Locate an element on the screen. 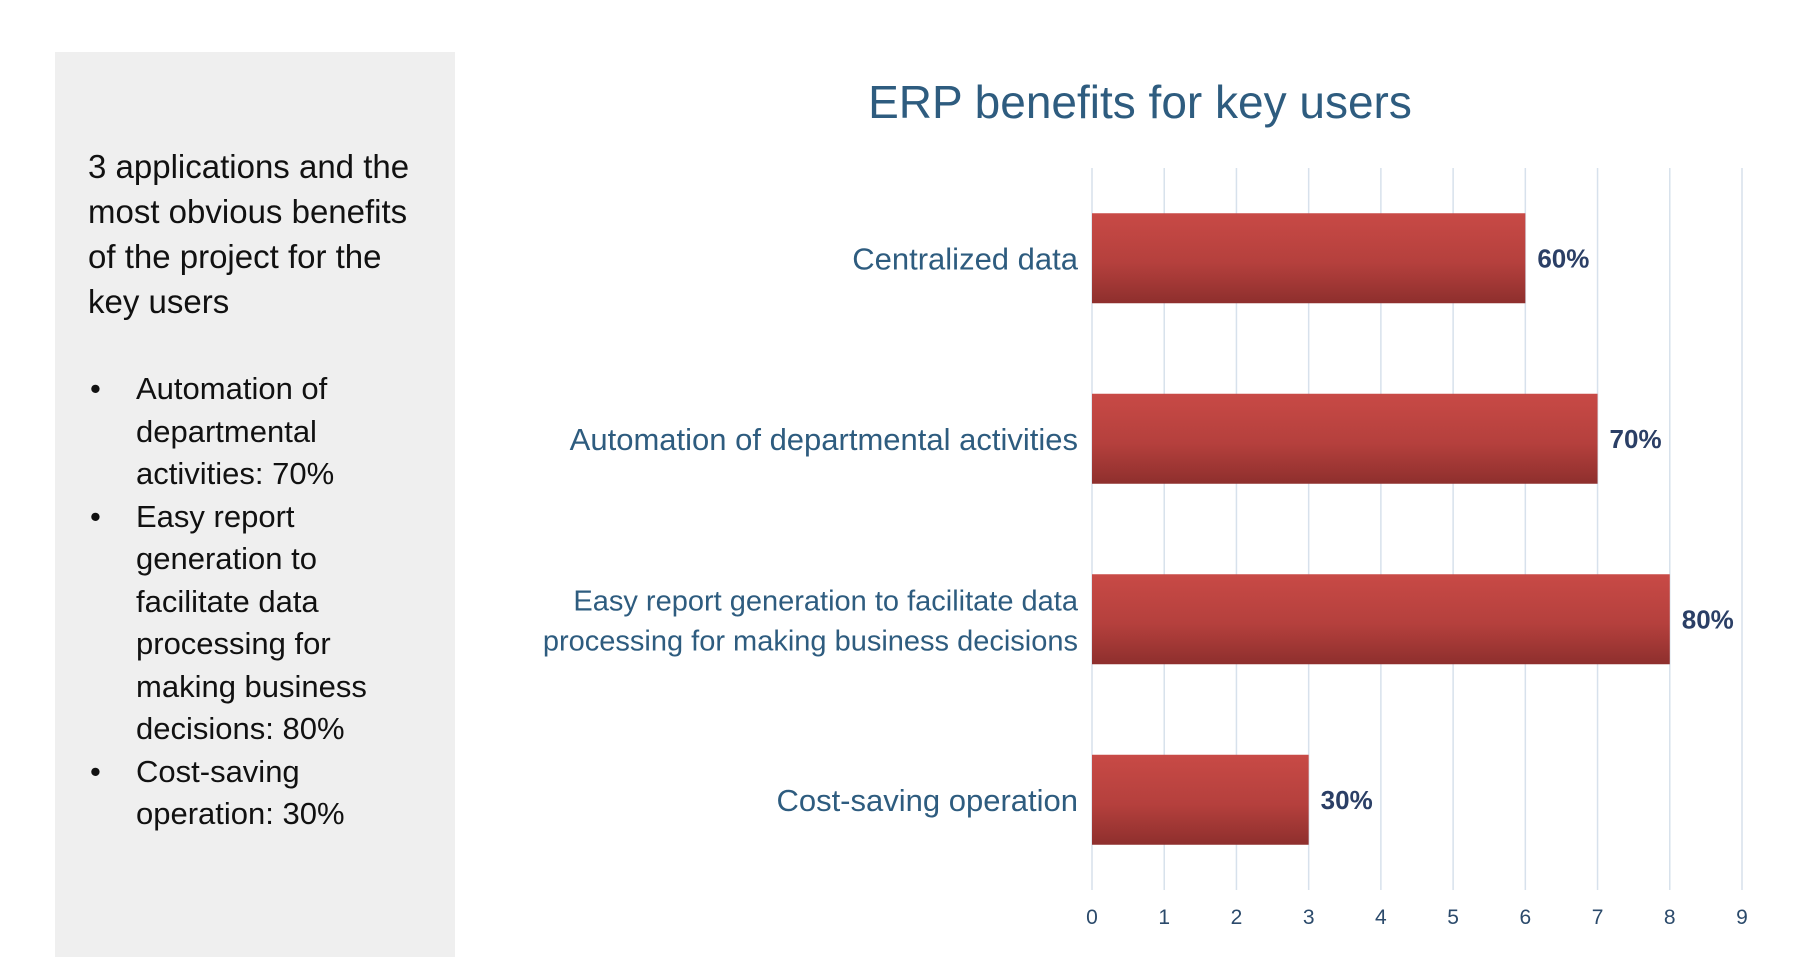 The height and width of the screenshot is (980, 1820). category-label: Automation of departmental activities is located at coordinates (824, 439).